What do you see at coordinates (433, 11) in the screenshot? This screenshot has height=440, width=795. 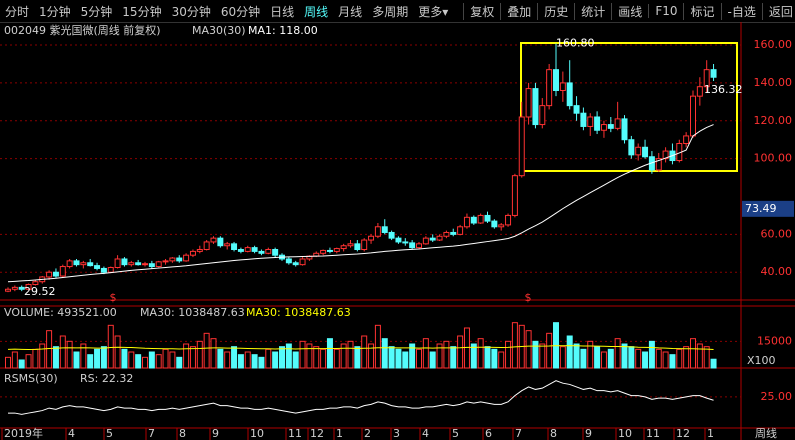 I see `toolbar-tab: 更多▾` at bounding box center [433, 11].